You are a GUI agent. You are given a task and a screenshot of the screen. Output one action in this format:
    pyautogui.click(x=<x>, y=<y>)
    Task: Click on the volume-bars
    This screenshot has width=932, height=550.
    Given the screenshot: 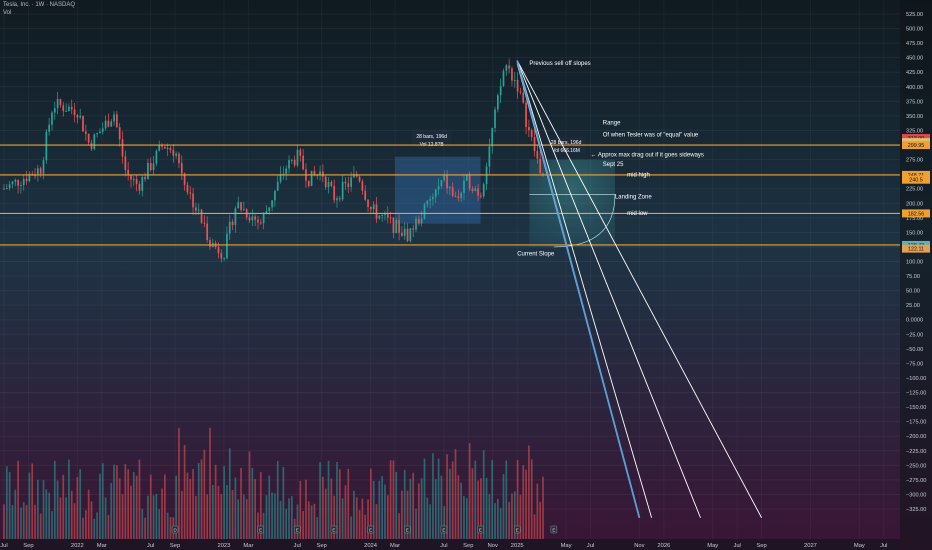 What is the action you would take?
    pyautogui.click(x=273, y=483)
    